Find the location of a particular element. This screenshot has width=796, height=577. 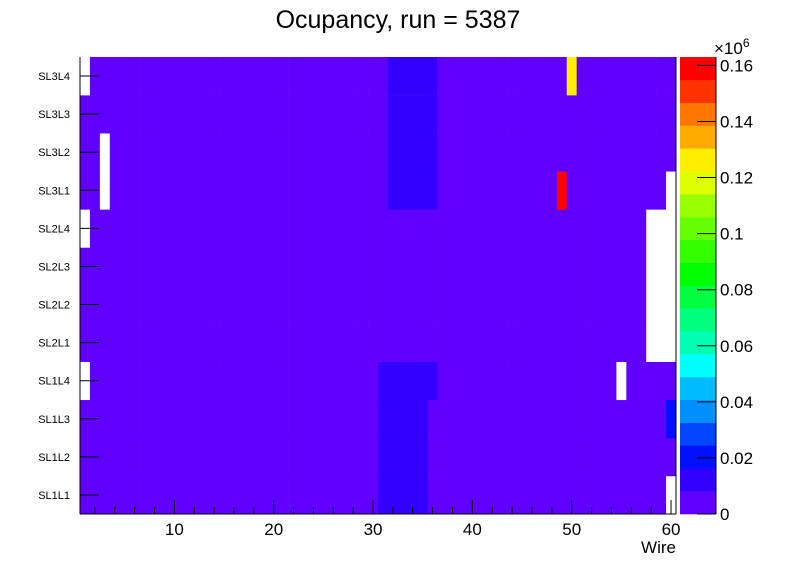

z-tick-label: 0.14 is located at coordinates (736, 121).